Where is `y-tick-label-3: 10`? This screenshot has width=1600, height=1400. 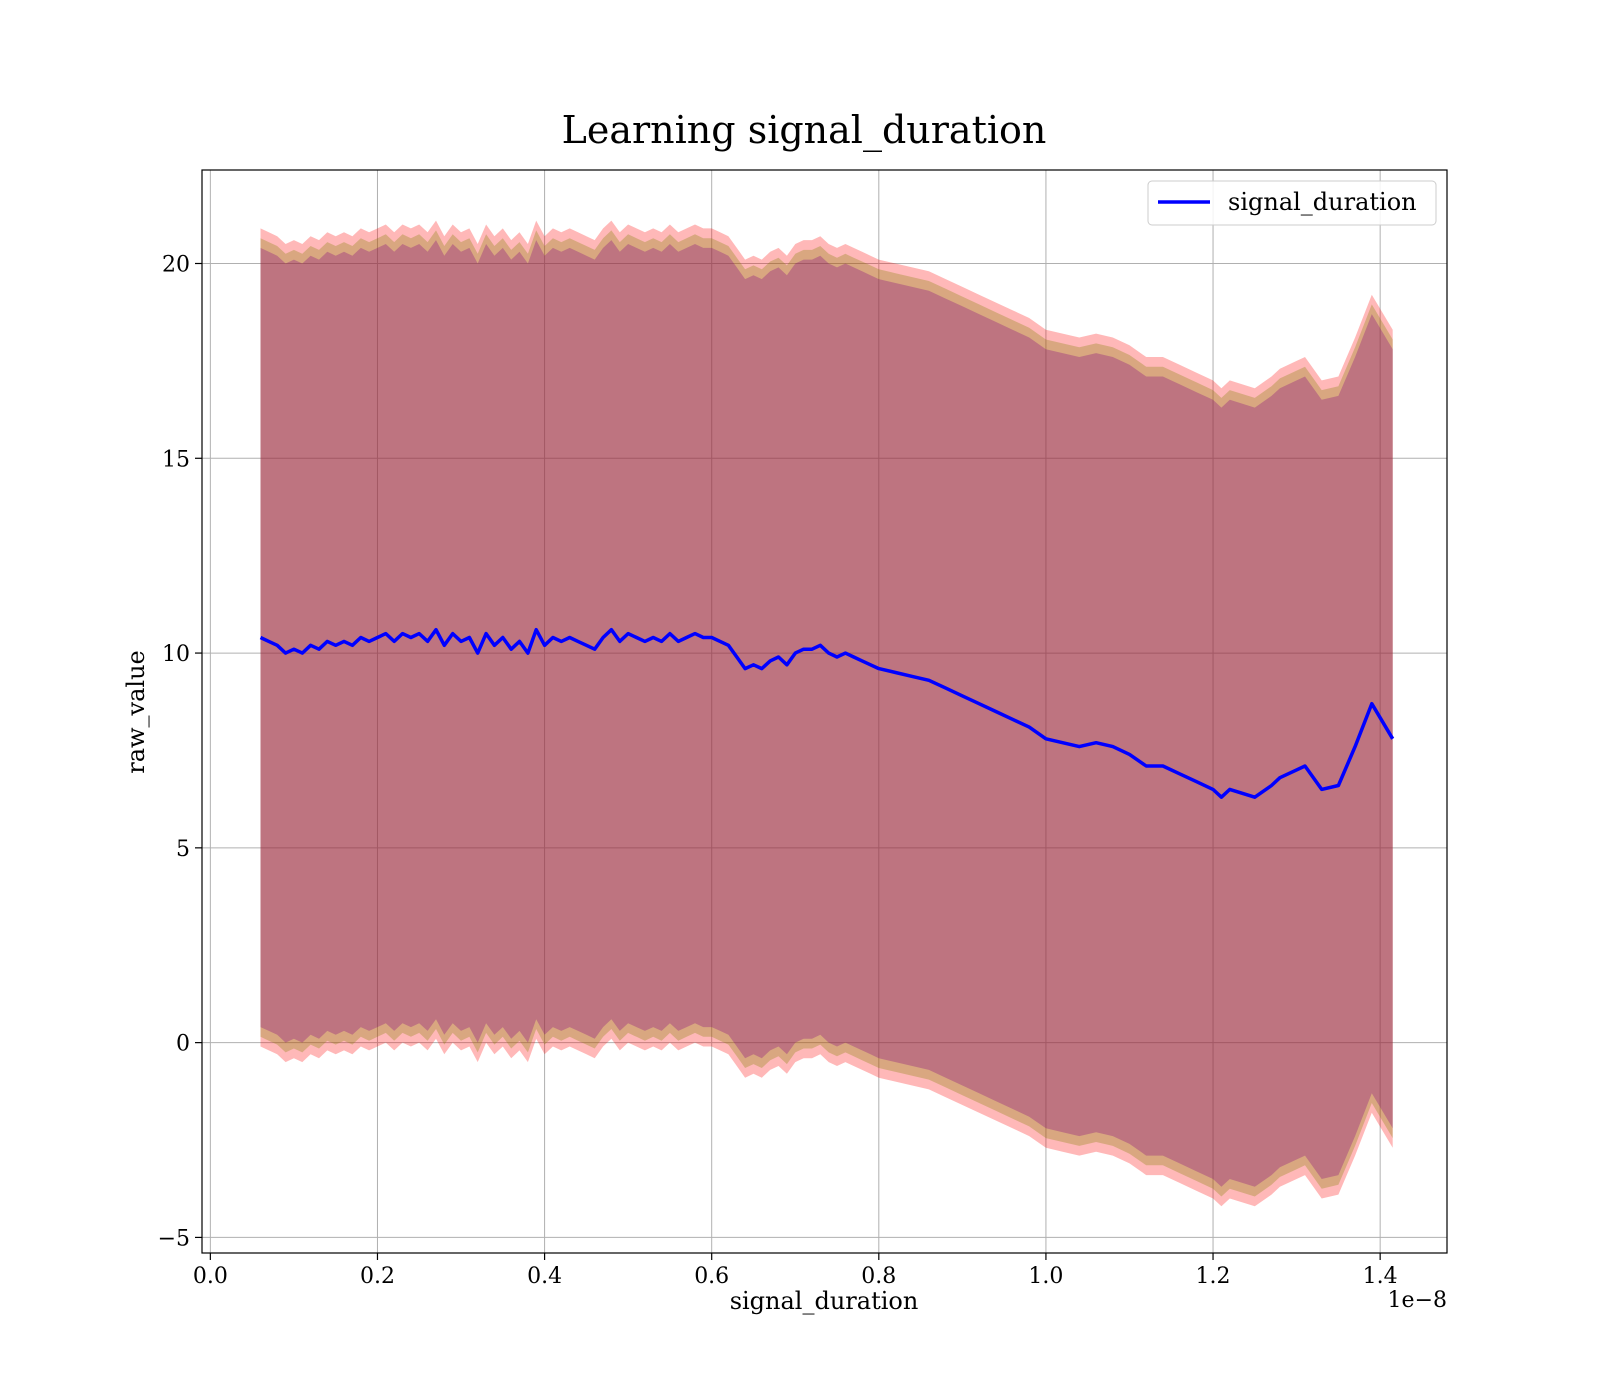
y-tick-label-3: 10 is located at coordinates (176, 654).